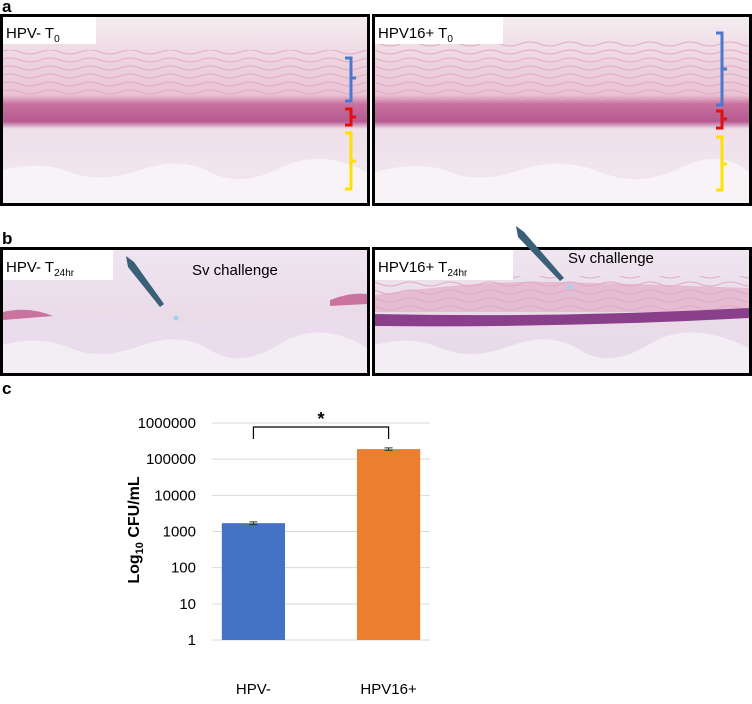 The width and height of the screenshot is (752, 704). I want to click on y-axis-label: Log10 CFU/mL, so click(136, 530).